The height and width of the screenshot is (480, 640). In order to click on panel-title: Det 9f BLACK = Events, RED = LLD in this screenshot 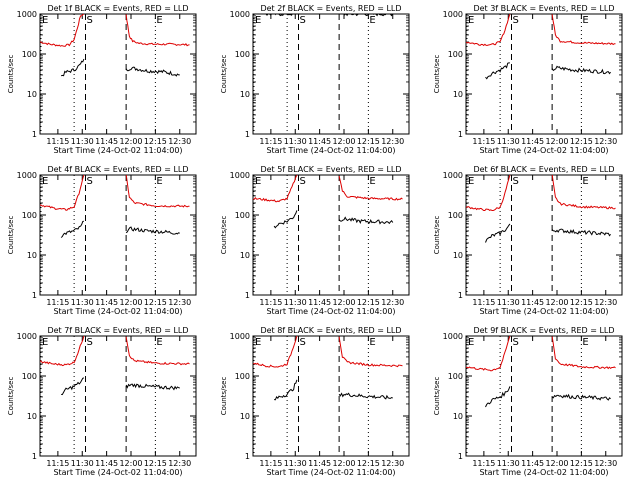, I will do `click(543, 330)`.